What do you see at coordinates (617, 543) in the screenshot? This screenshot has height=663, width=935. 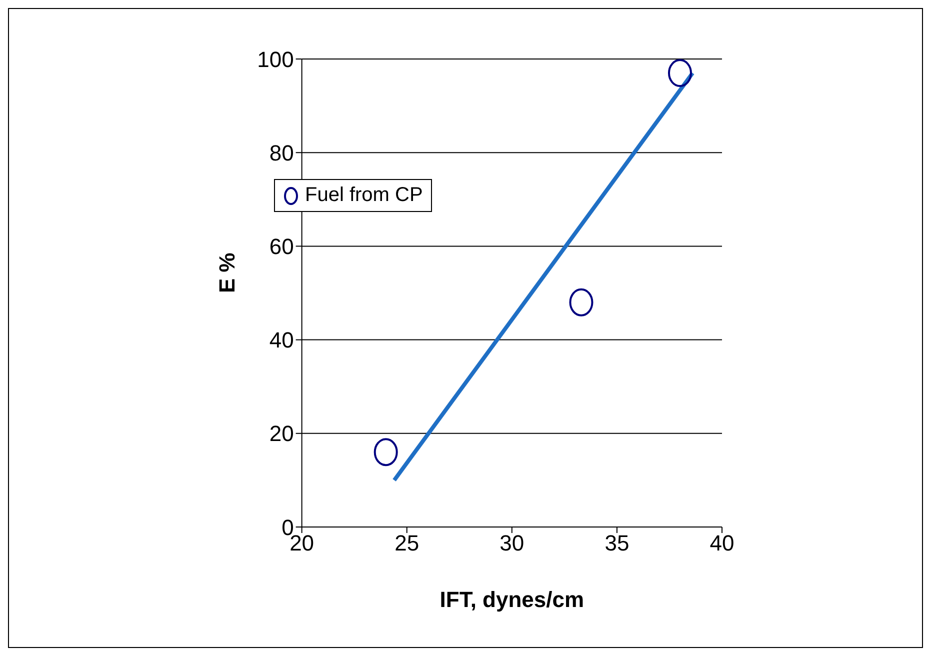 I see `x-tick-label: 35` at bounding box center [617, 543].